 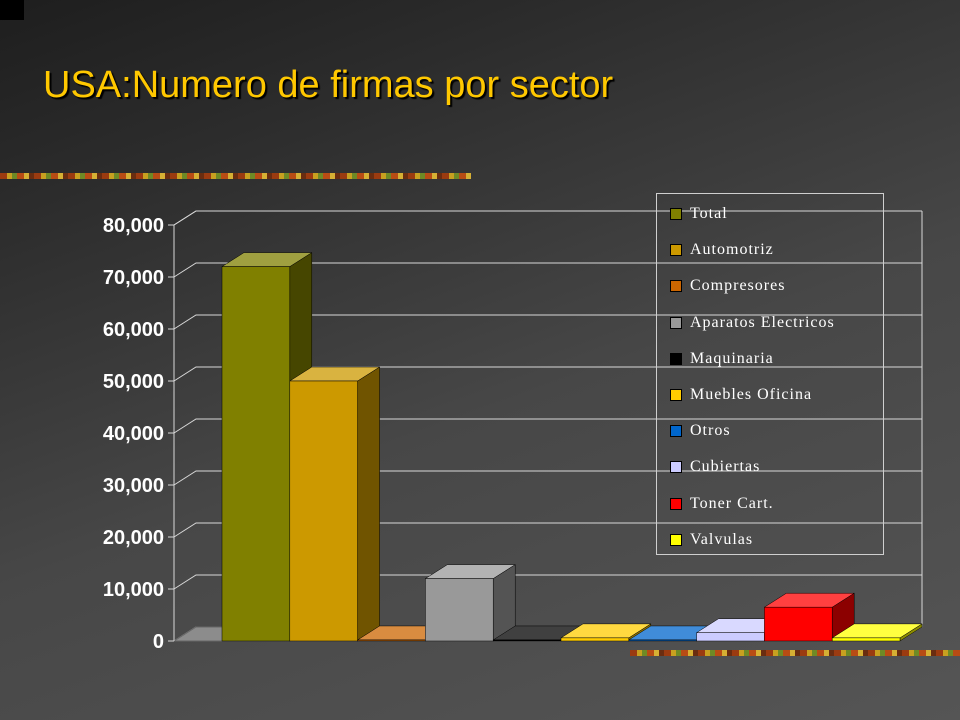 I want to click on y-tick-label: 30,000, so click(x=133, y=486).